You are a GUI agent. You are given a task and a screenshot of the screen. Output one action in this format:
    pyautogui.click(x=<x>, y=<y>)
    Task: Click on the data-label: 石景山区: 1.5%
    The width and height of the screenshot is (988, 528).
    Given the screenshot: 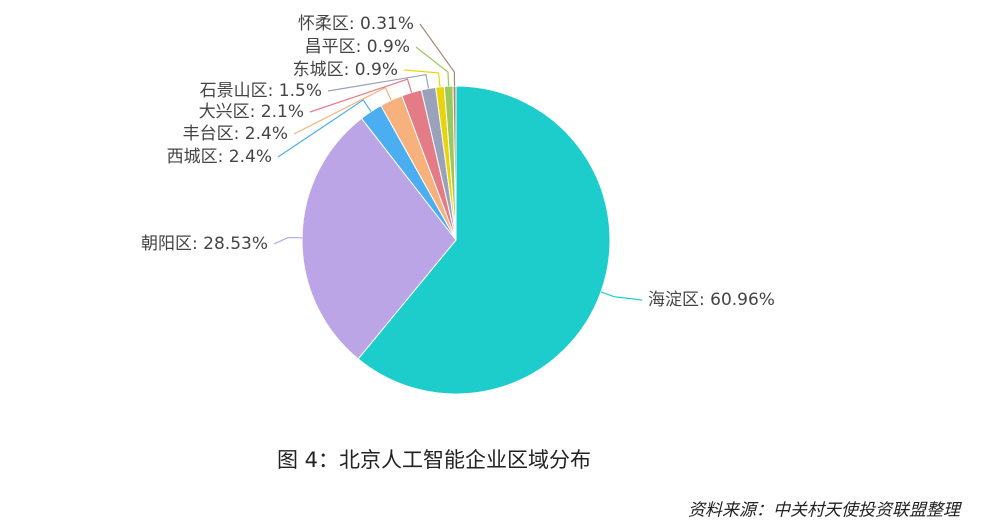 What is the action you would take?
    pyautogui.click(x=261, y=91)
    